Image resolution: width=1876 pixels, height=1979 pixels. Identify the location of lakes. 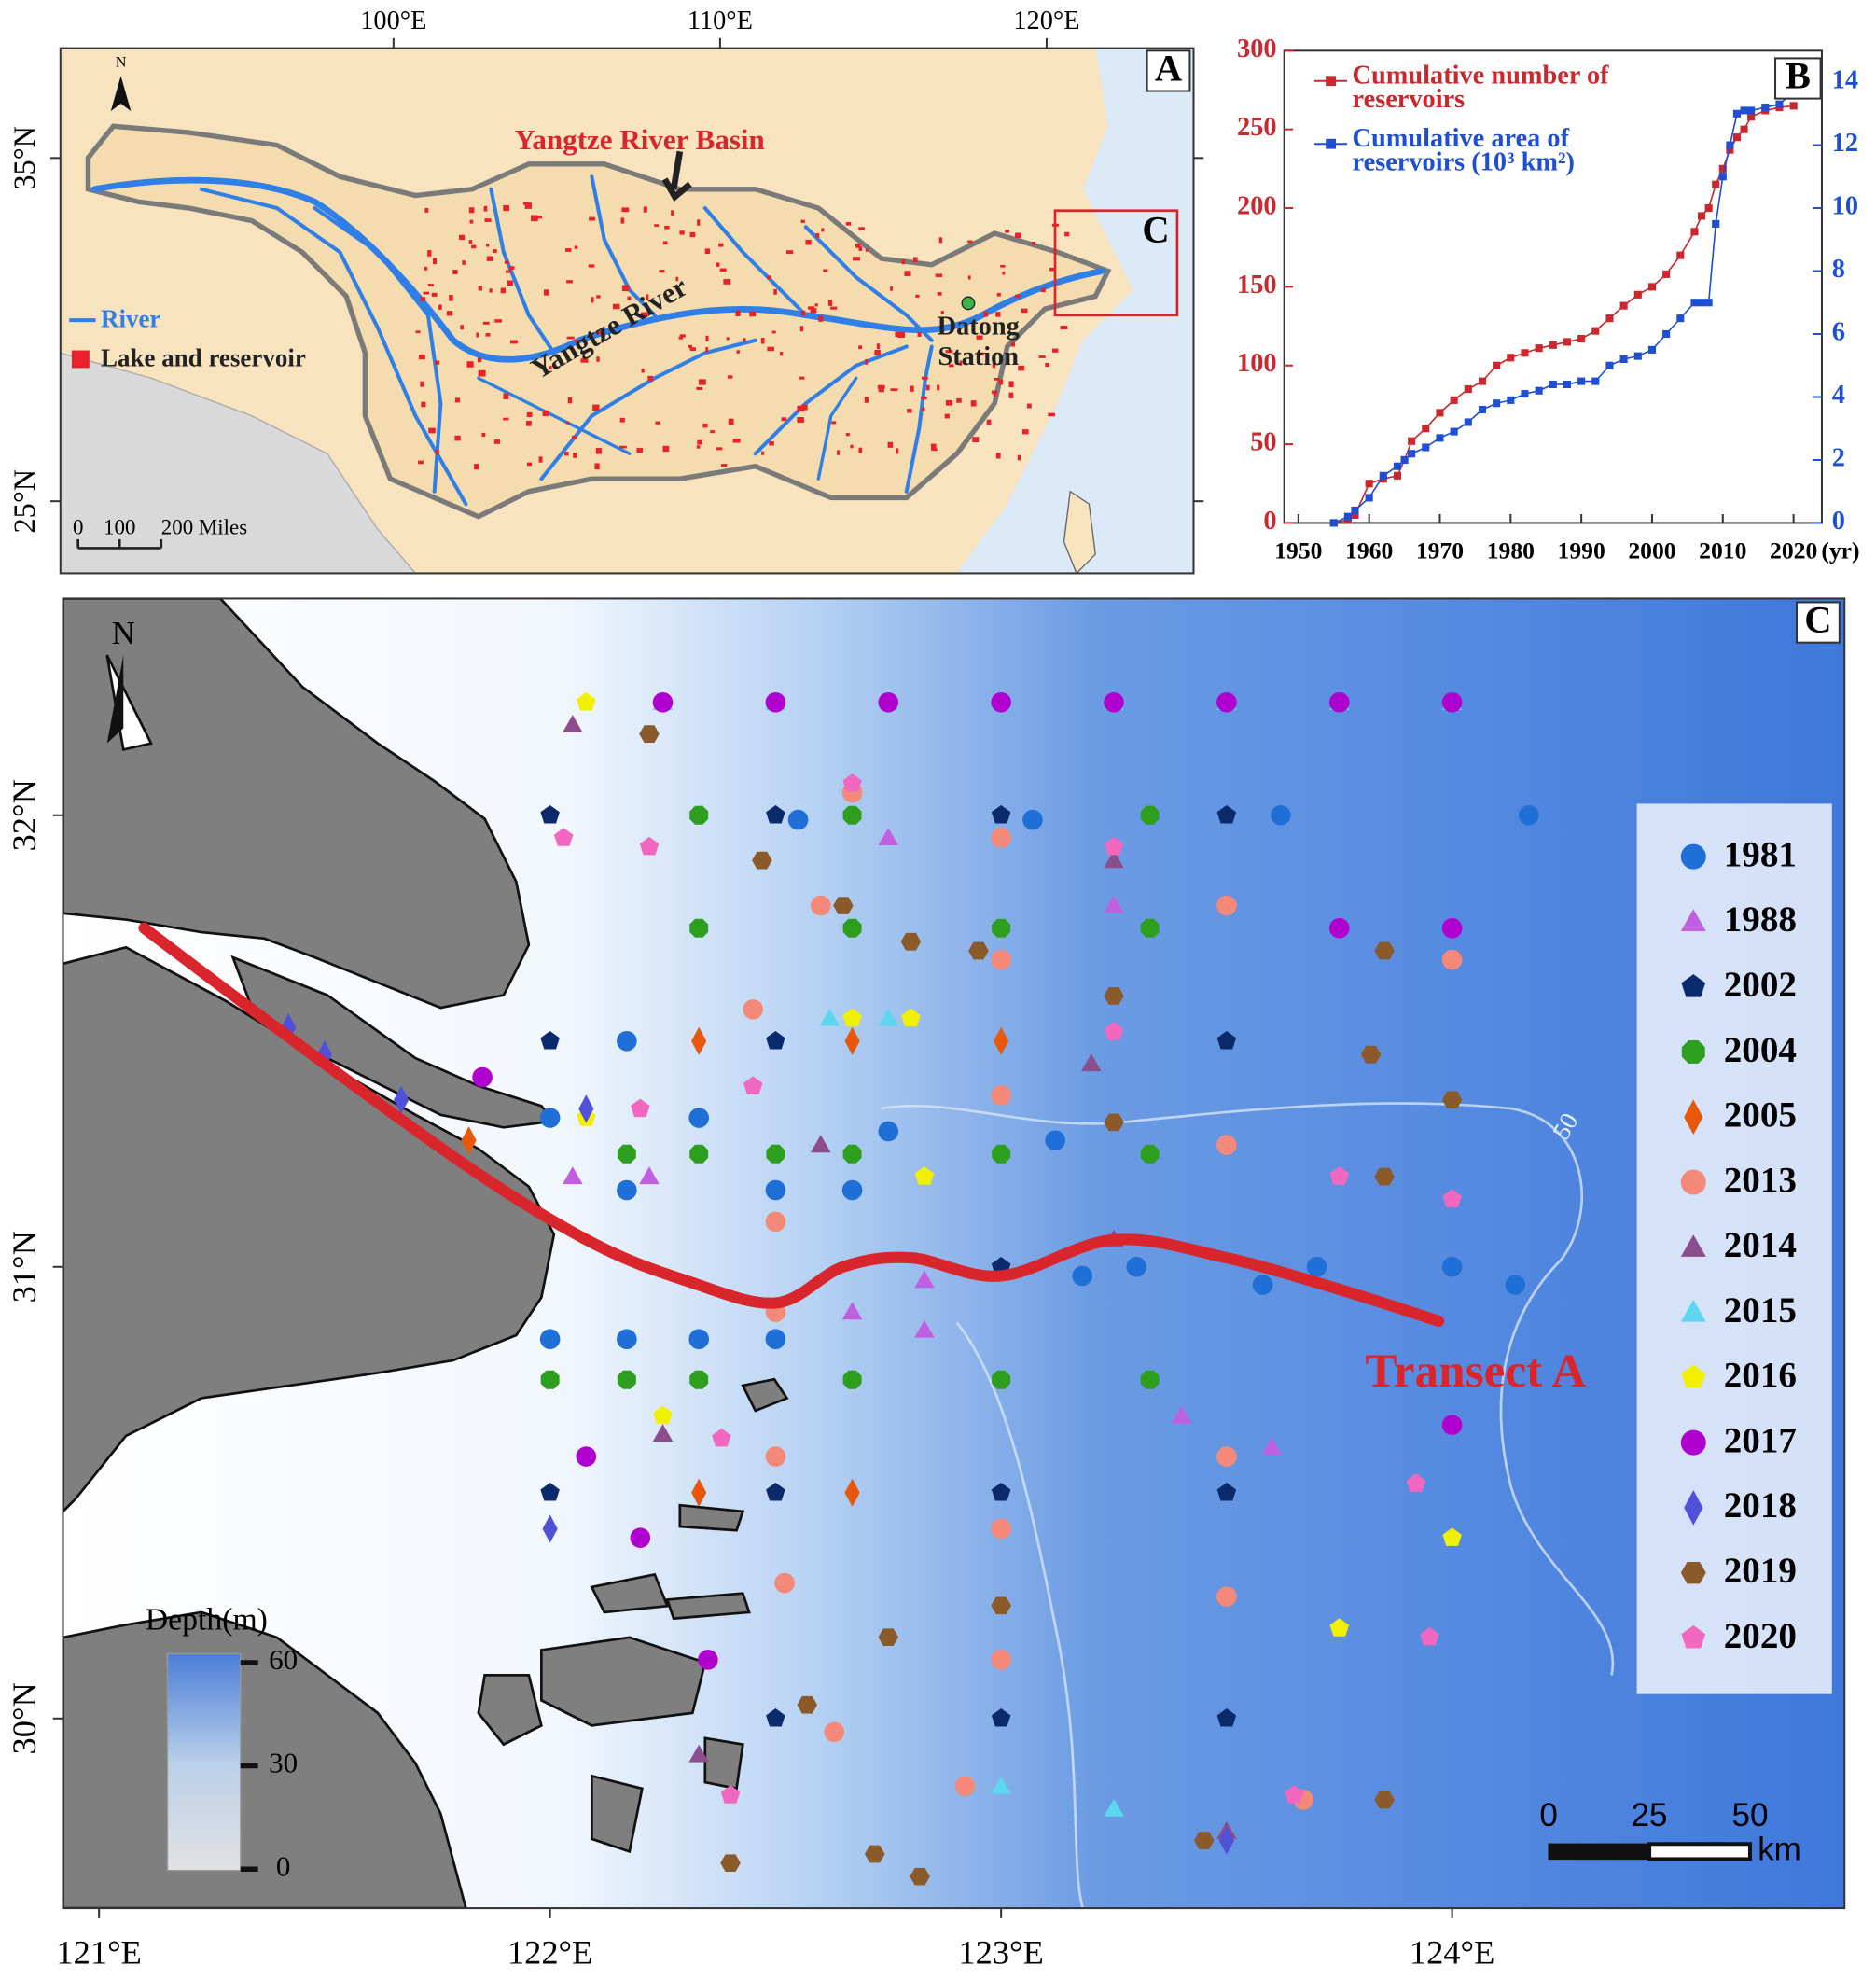
(742, 336).